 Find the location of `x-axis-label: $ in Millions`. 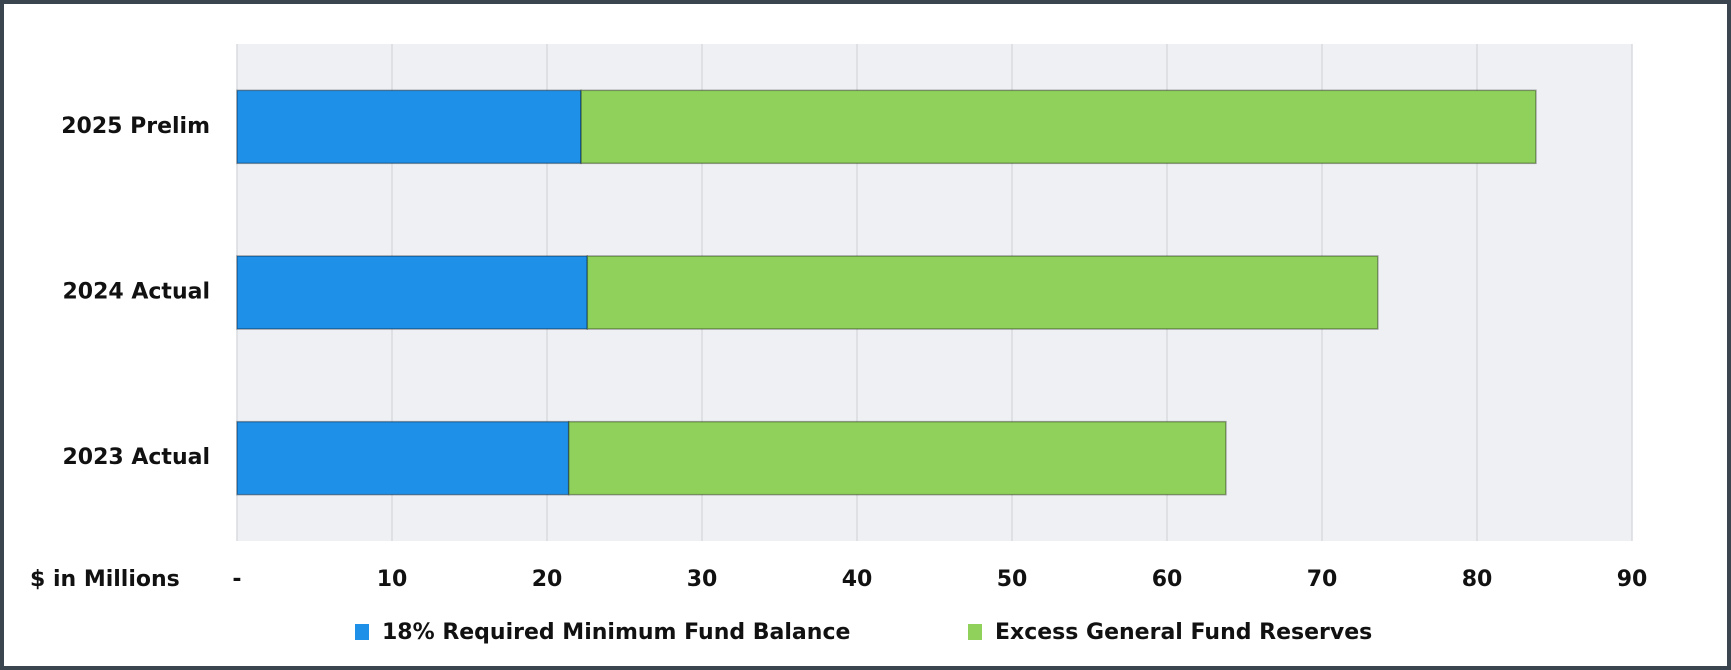

x-axis-label: $ in Millions is located at coordinates (105, 579).